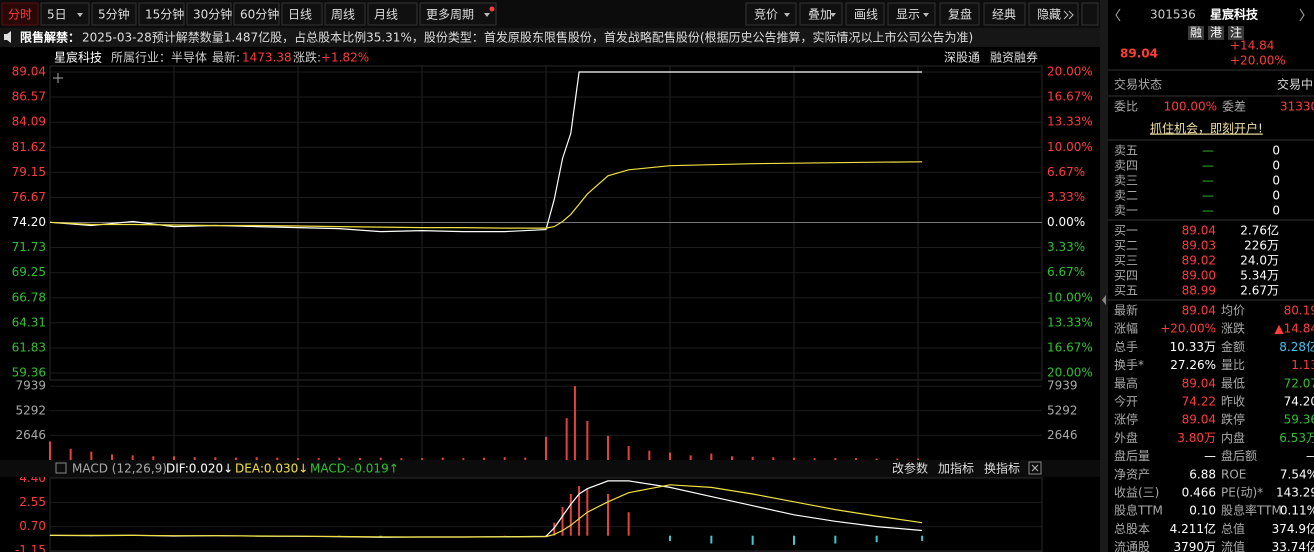  I want to click on y2-tick-label: 16.67%, so click(1070, 97).